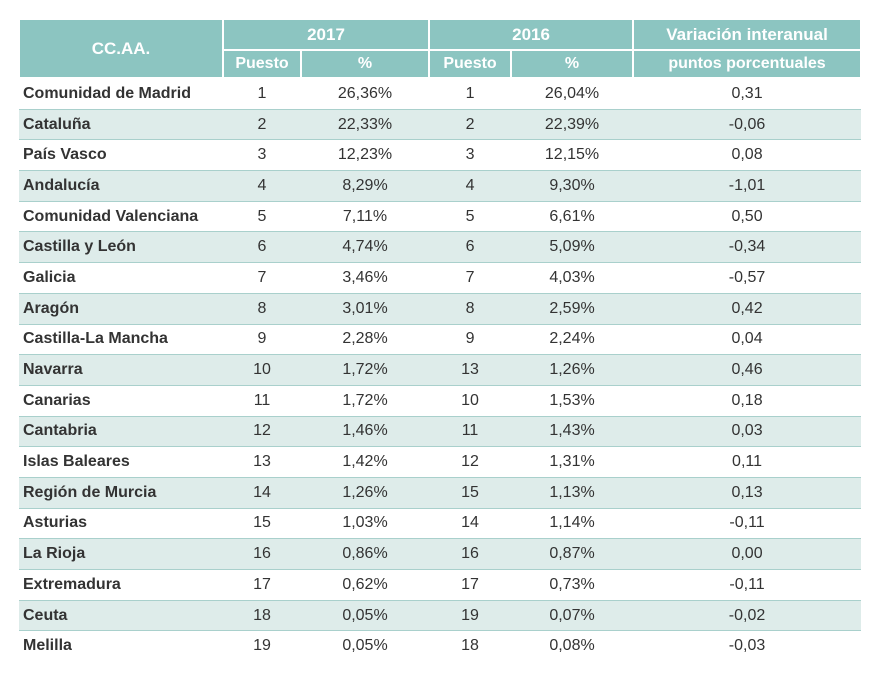 The height and width of the screenshot is (682, 888). Describe the element at coordinates (47, 646) in the screenshot. I see `region-cell: Melilla` at that location.